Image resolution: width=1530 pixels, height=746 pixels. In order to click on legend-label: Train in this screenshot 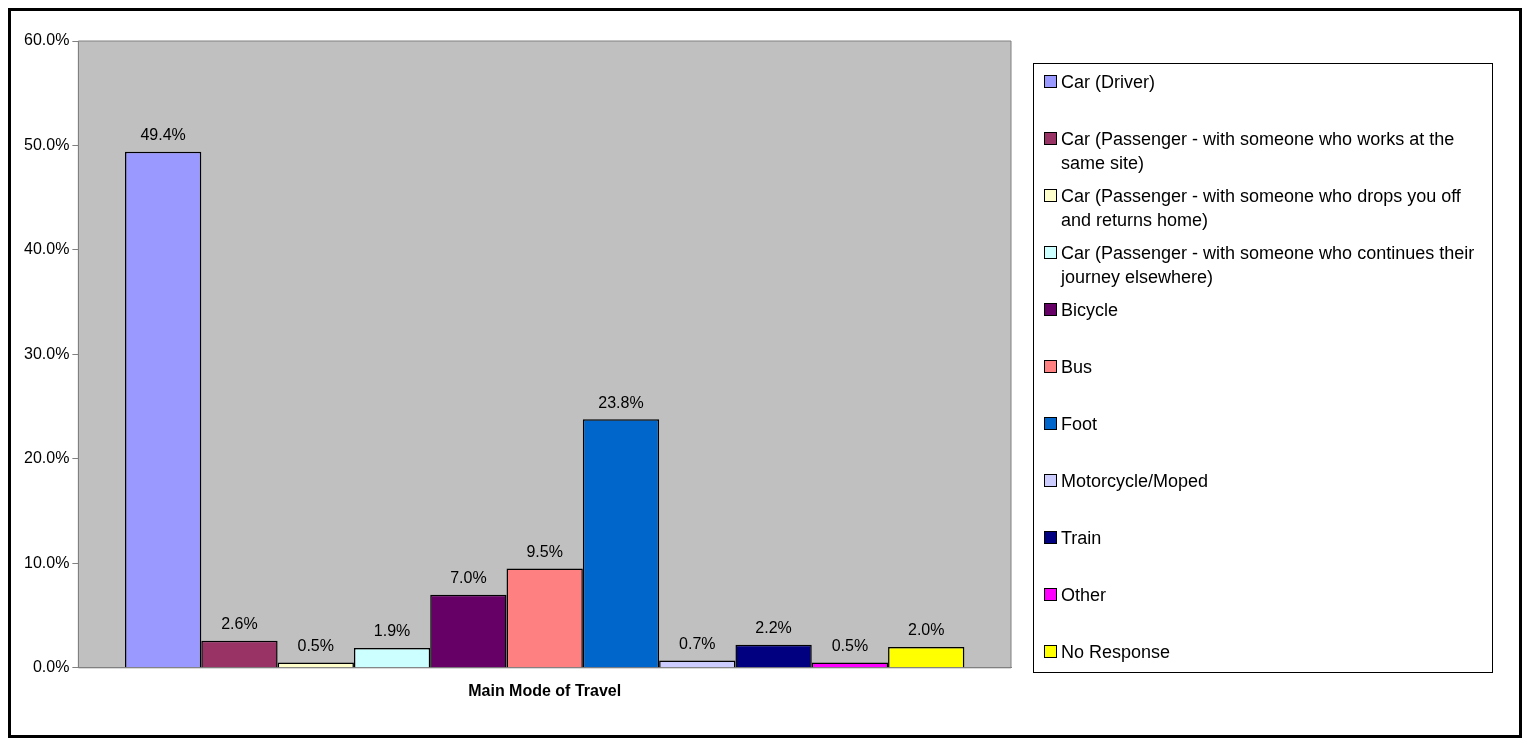, I will do `click(1081, 538)`.